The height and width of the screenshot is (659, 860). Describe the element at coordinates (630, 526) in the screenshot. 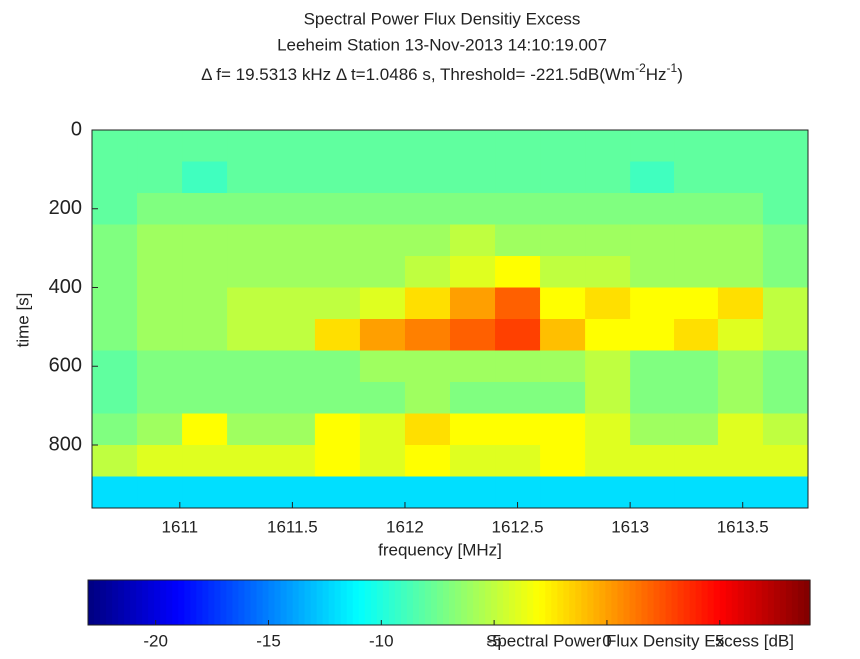

I see `x-tick-label: 1613` at that location.